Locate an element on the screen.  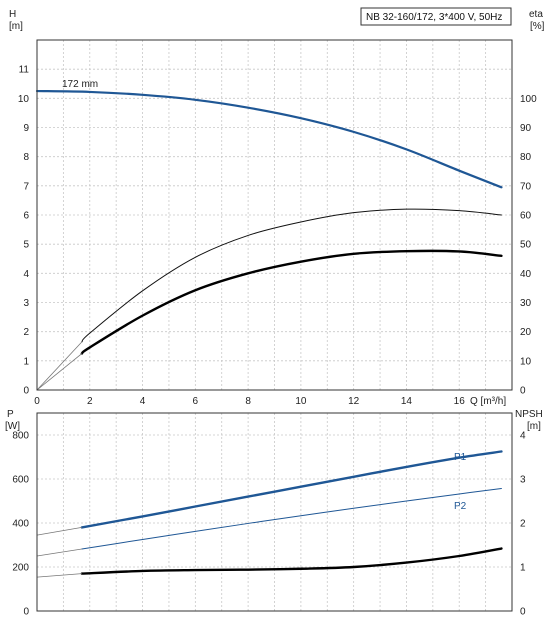
flow-tick-label: 12 is located at coordinates (354, 401).